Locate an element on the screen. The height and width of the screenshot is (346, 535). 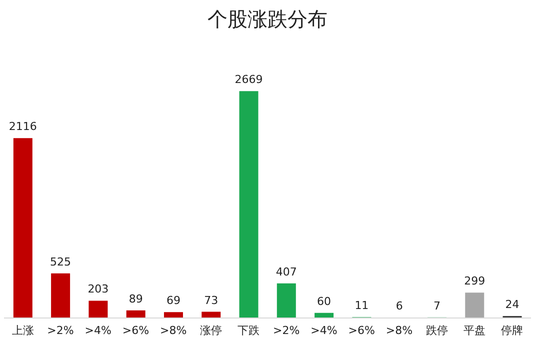
x-tick-label: 下跌 is located at coordinates (249, 330).